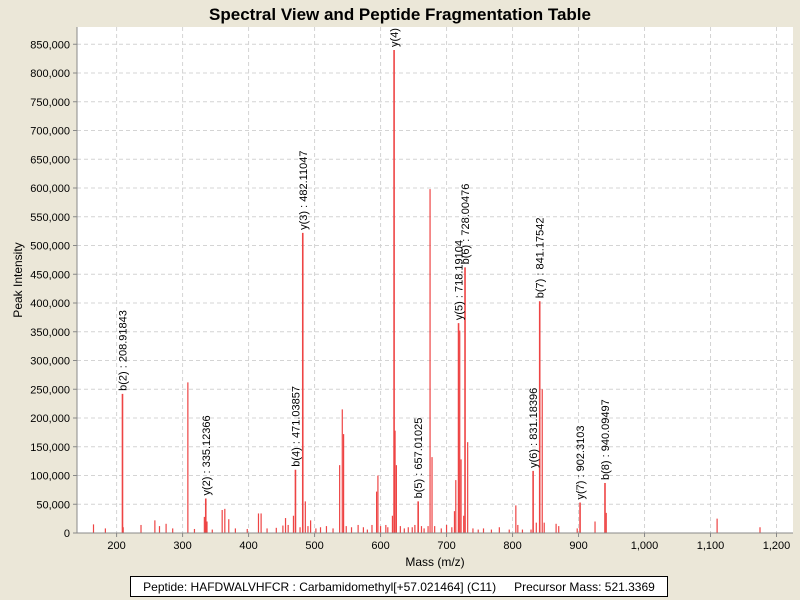 The width and height of the screenshot is (800, 600). I want to click on peak-label: y(4), so click(395, 37).